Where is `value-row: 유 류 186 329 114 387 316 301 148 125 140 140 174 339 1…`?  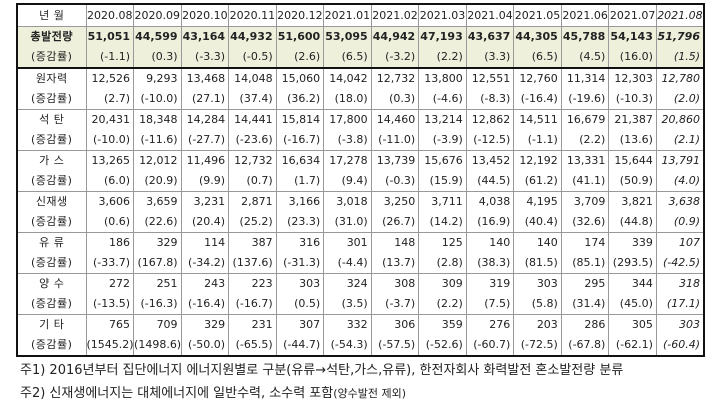 value-row: 유 류 186 329 114 387 316 301 148 125 140 140 174 339 1… is located at coordinates (360, 242).